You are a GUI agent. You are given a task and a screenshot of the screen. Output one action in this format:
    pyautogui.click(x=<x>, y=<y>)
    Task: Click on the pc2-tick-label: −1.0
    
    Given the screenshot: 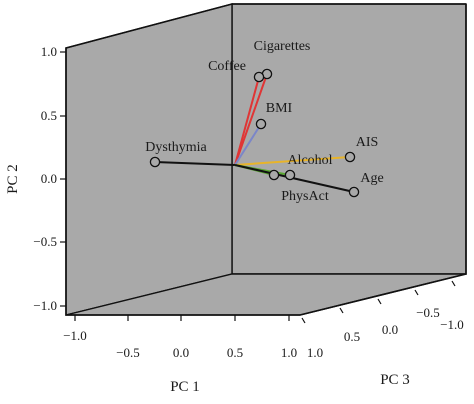 What is the action you would take?
    pyautogui.click(x=45, y=305)
    